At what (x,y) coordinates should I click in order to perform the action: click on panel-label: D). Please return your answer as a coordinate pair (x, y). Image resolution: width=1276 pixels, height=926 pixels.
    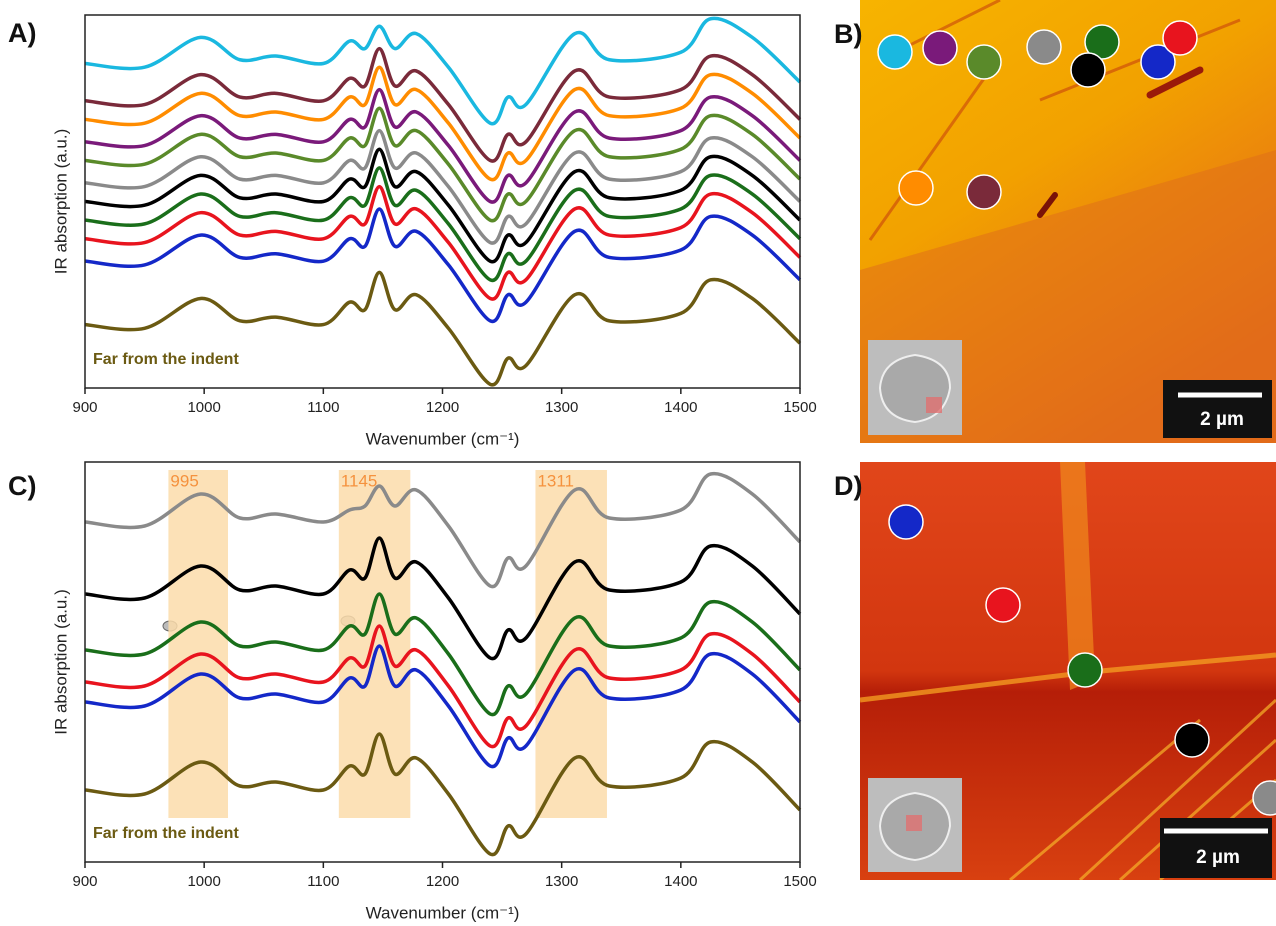
    Looking at the image, I should click on (848, 486).